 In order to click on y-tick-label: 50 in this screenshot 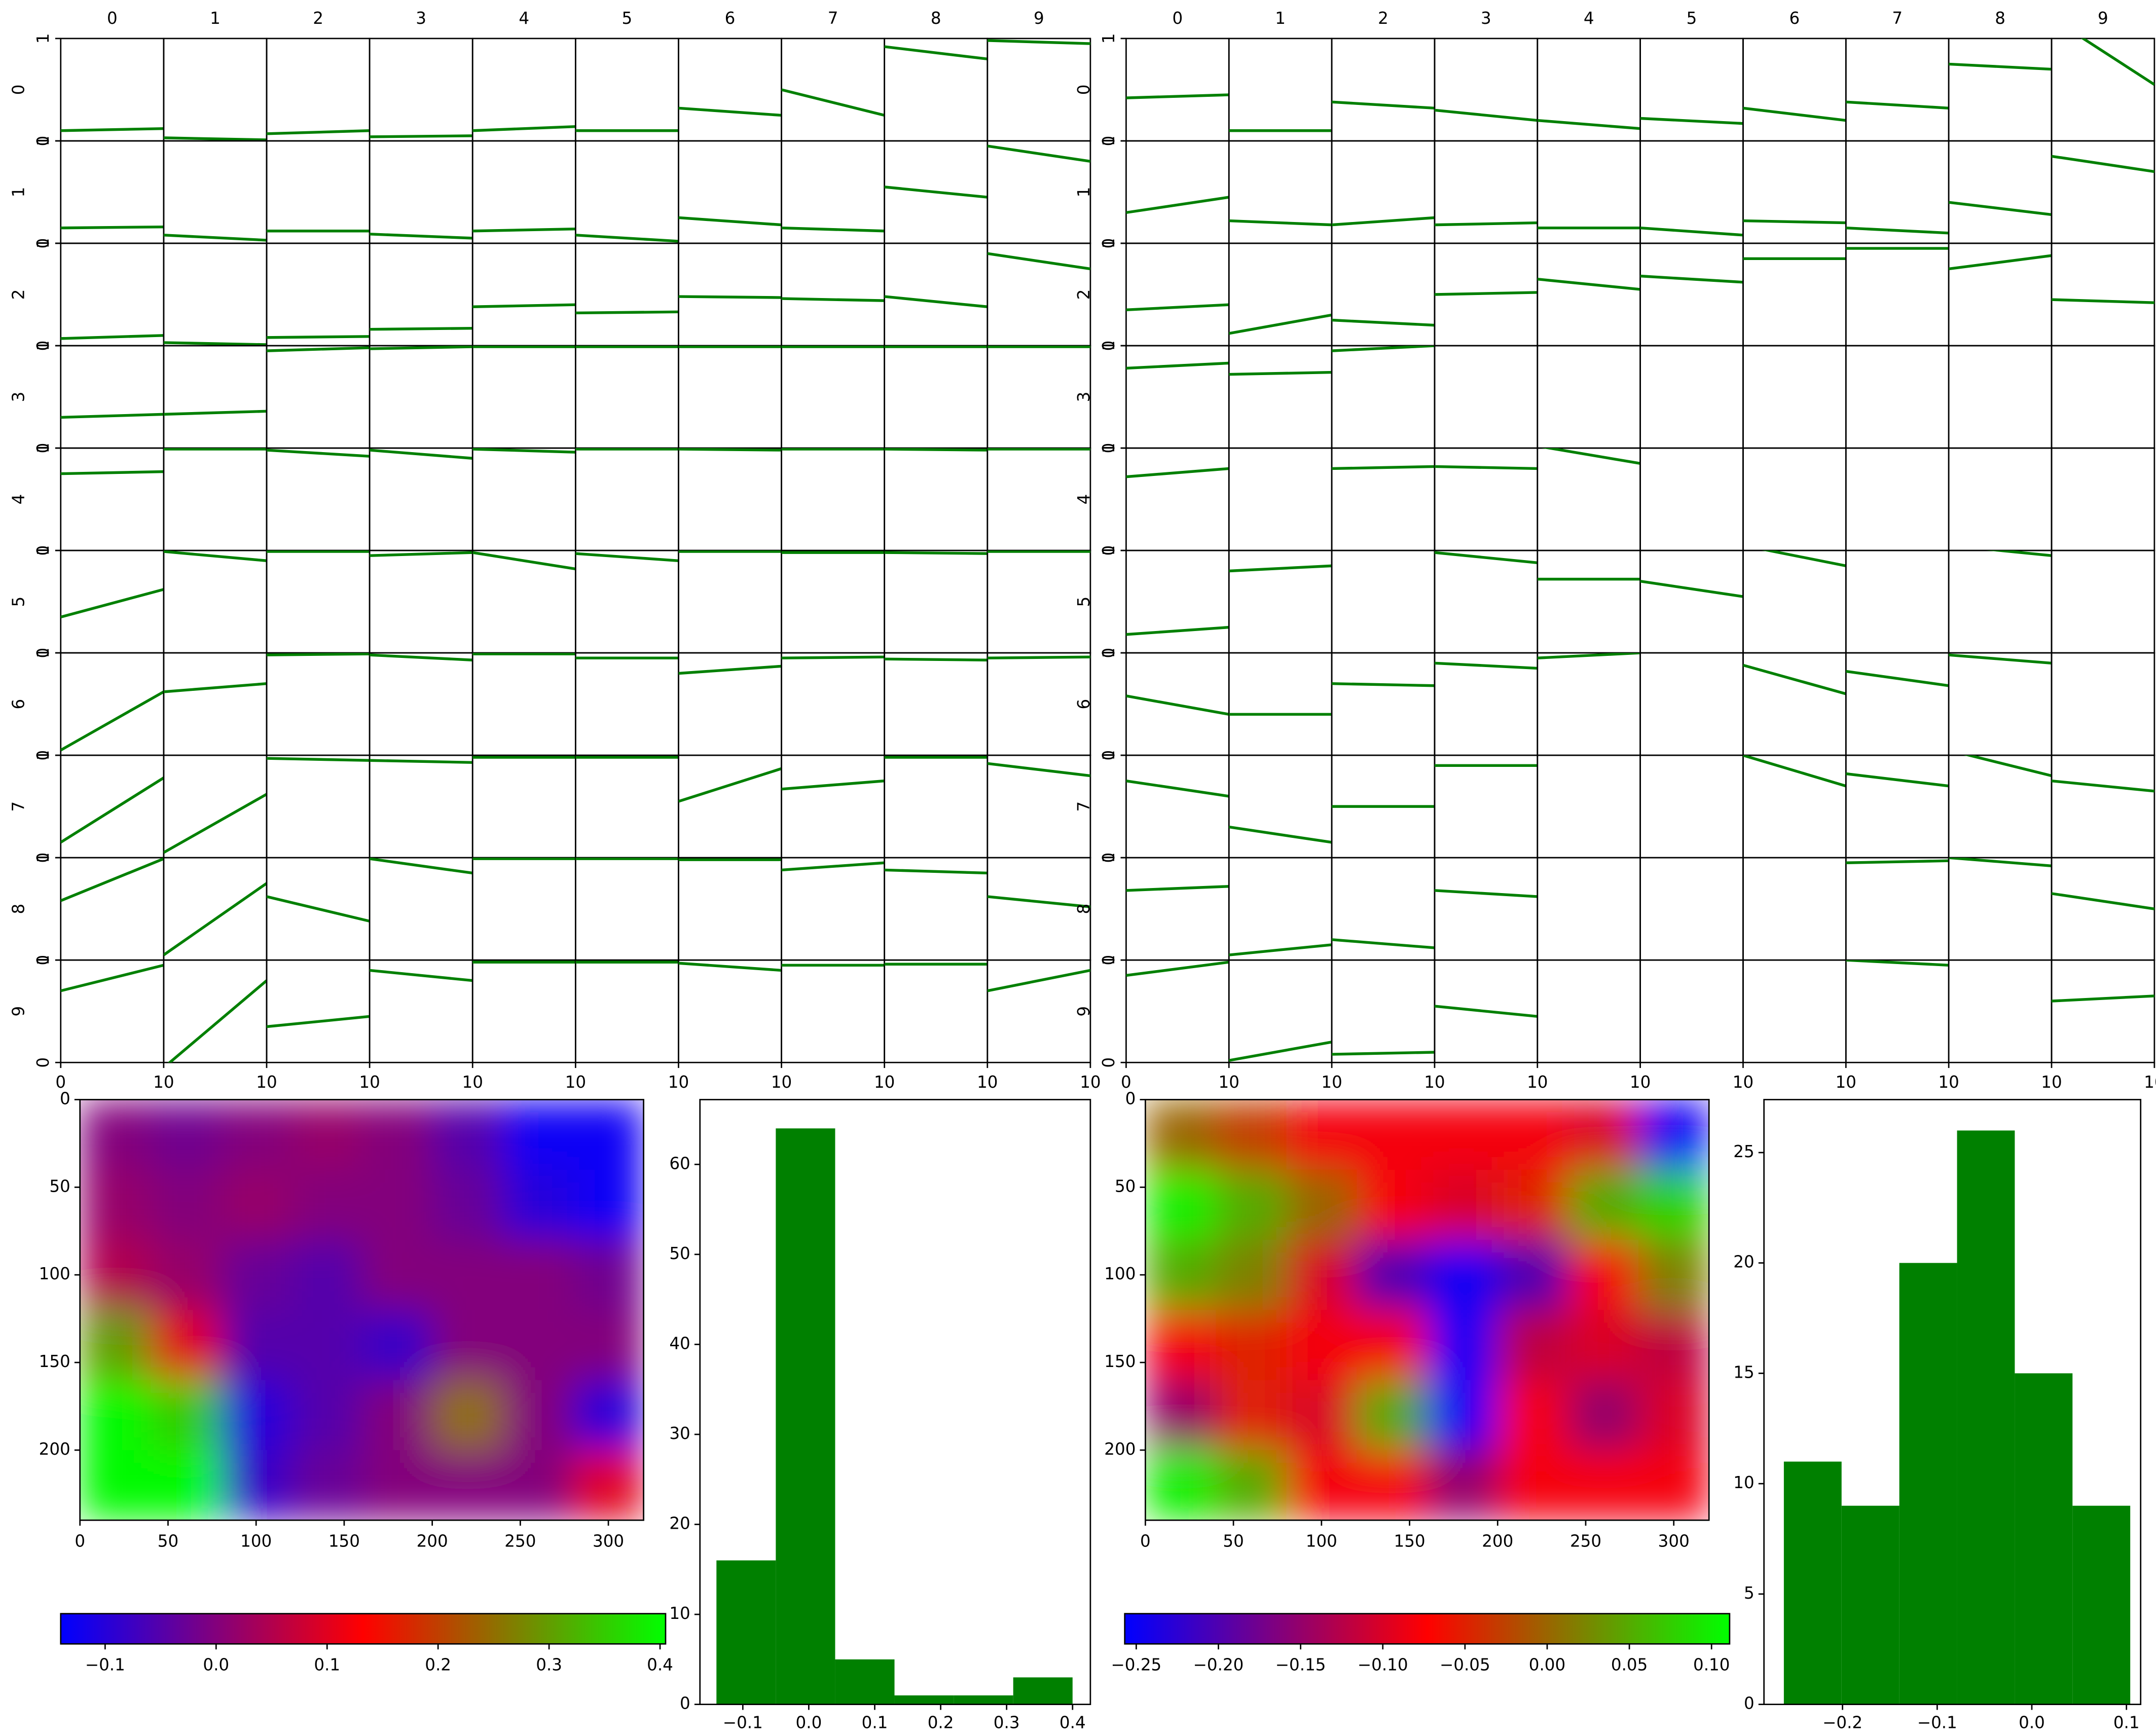, I will do `click(679, 1253)`.